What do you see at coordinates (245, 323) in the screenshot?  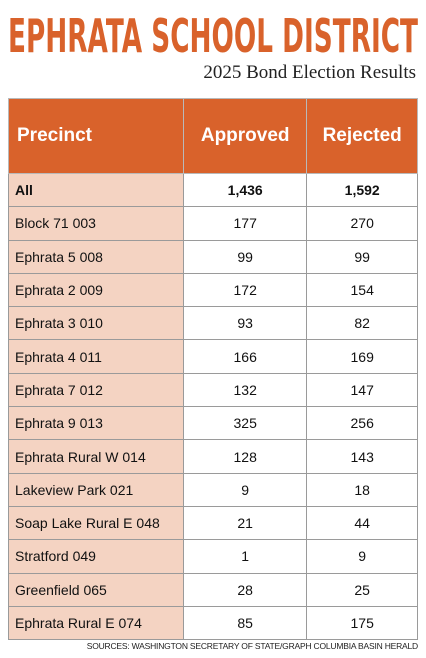 I see `count-cell: 93` at bounding box center [245, 323].